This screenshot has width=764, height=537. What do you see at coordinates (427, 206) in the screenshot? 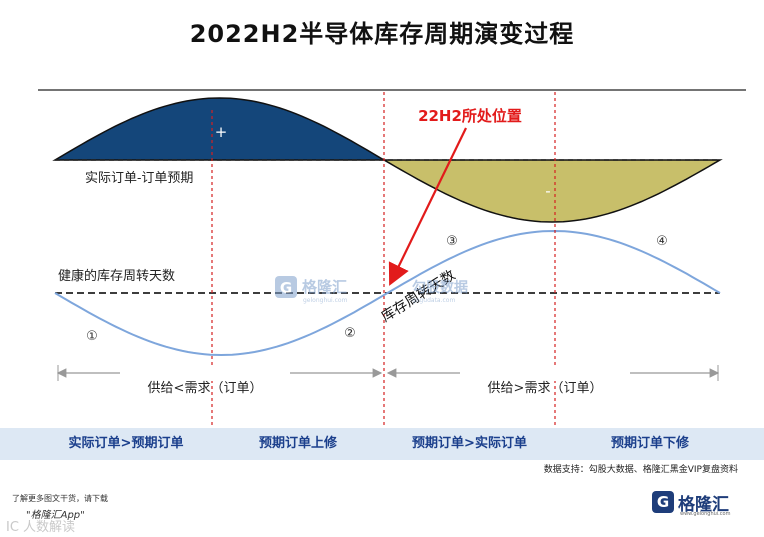
I see `current-position-arrow` at bounding box center [427, 206].